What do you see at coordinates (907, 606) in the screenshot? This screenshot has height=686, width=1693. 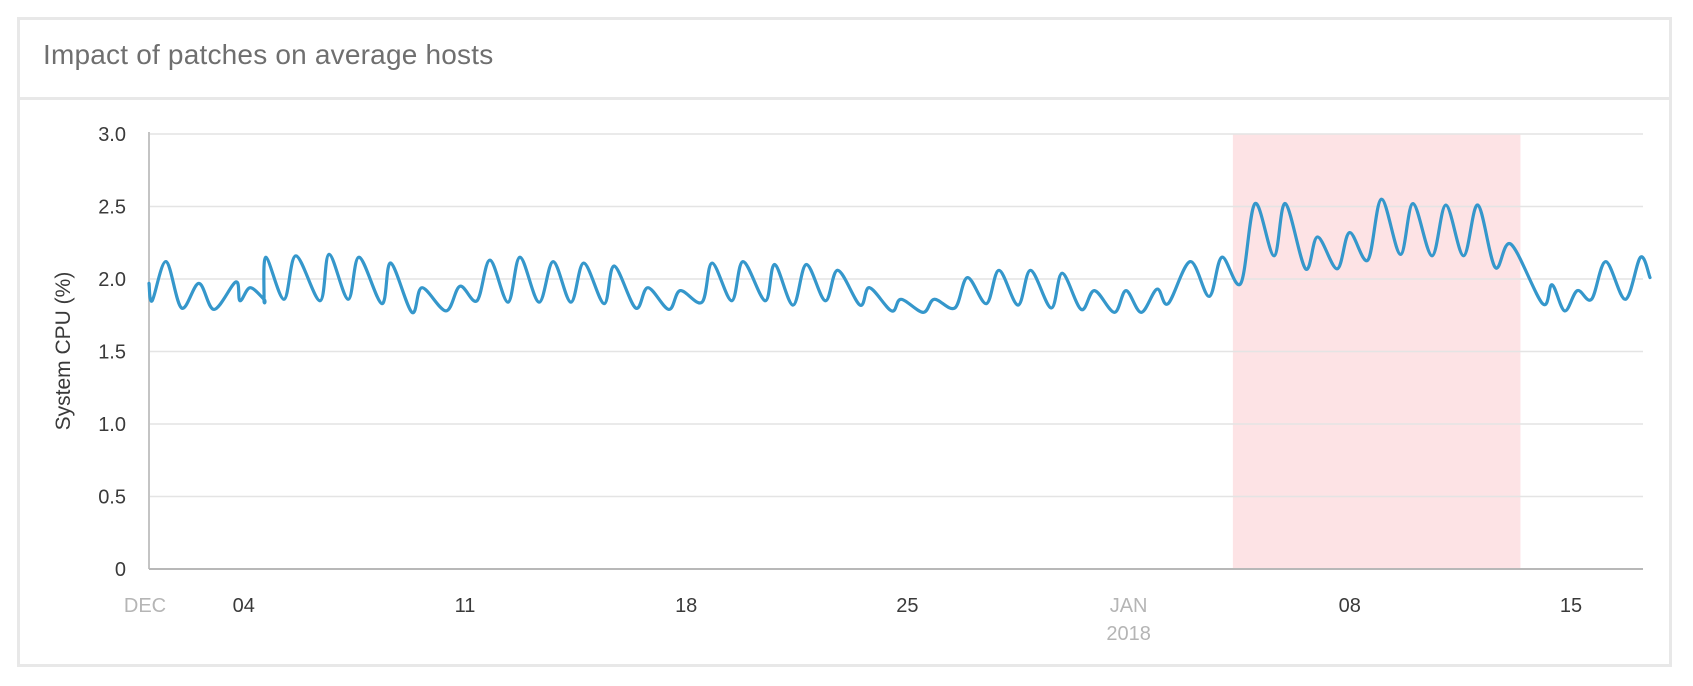 I see `x-tick-label: 25` at bounding box center [907, 606].